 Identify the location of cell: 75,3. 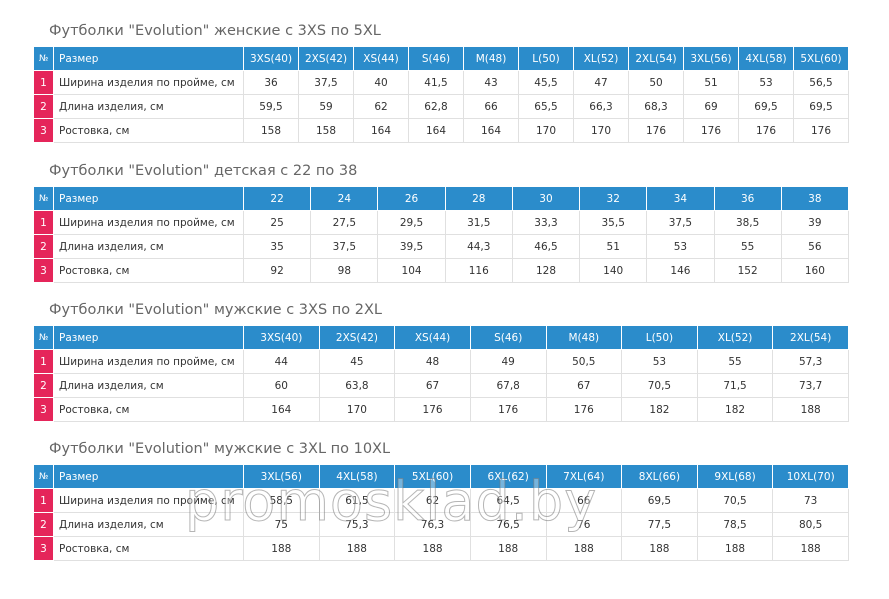
(357, 524).